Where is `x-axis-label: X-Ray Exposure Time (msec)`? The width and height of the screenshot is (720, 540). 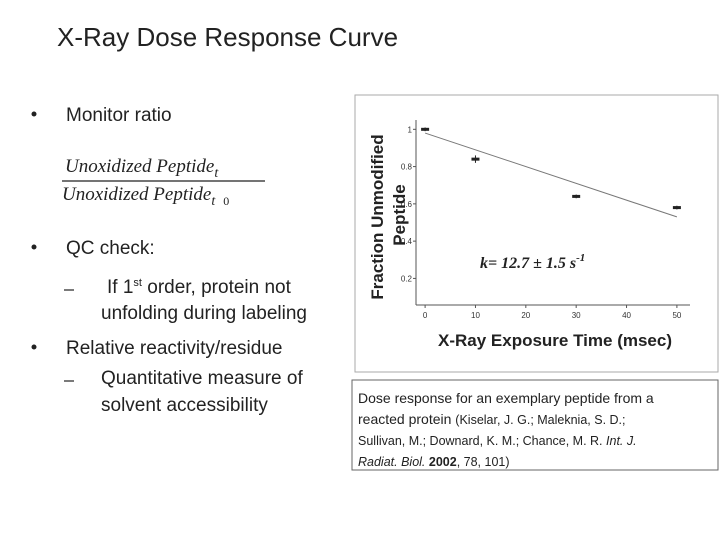 x-axis-label: X-Ray Exposure Time (msec) is located at coordinates (555, 340).